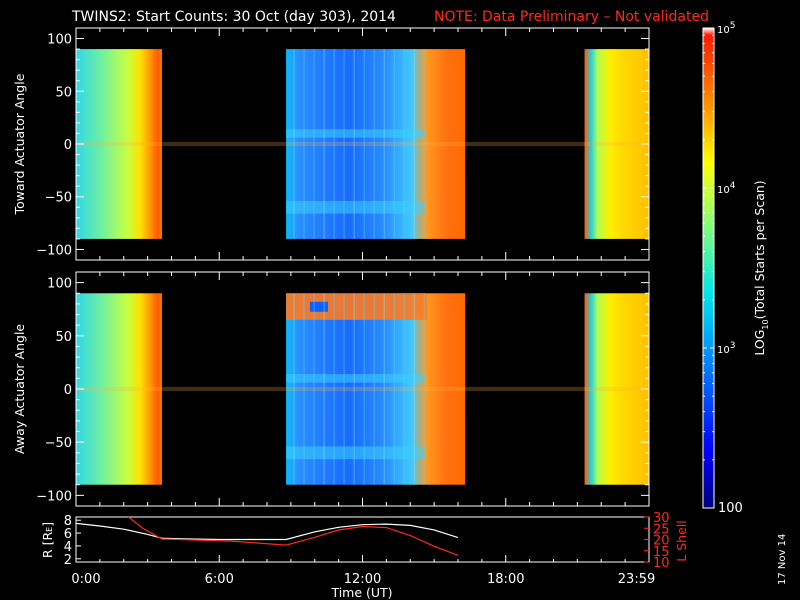 Image resolution: width=800 pixels, height=600 pixels. I want to click on right-tick-label: 30, so click(661, 518).